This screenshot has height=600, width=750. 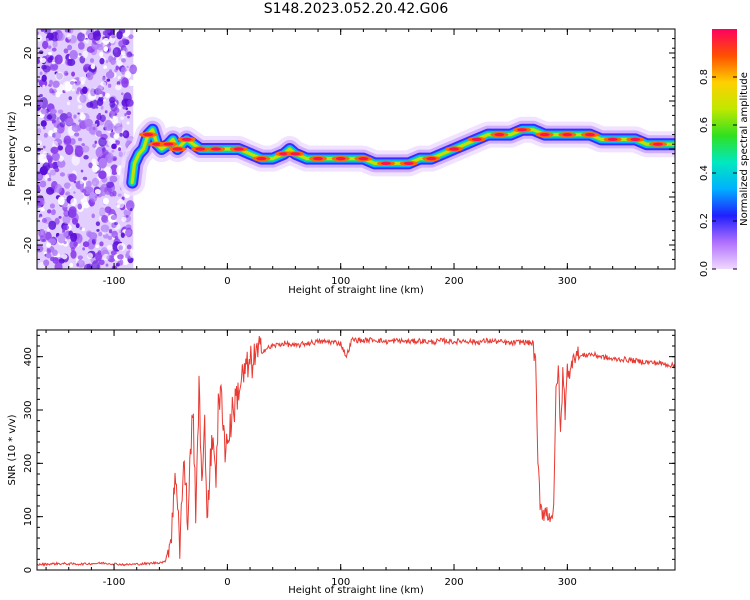 I want to click on y-tick-label: 20, so click(x=28, y=53).